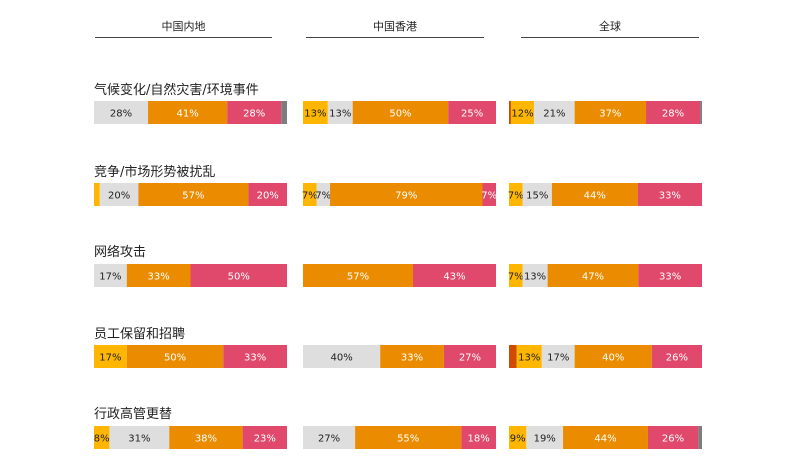 The width and height of the screenshot is (792, 472). What do you see at coordinates (133, 414) in the screenshot?
I see `category-label: 行政高管更替` at bounding box center [133, 414].